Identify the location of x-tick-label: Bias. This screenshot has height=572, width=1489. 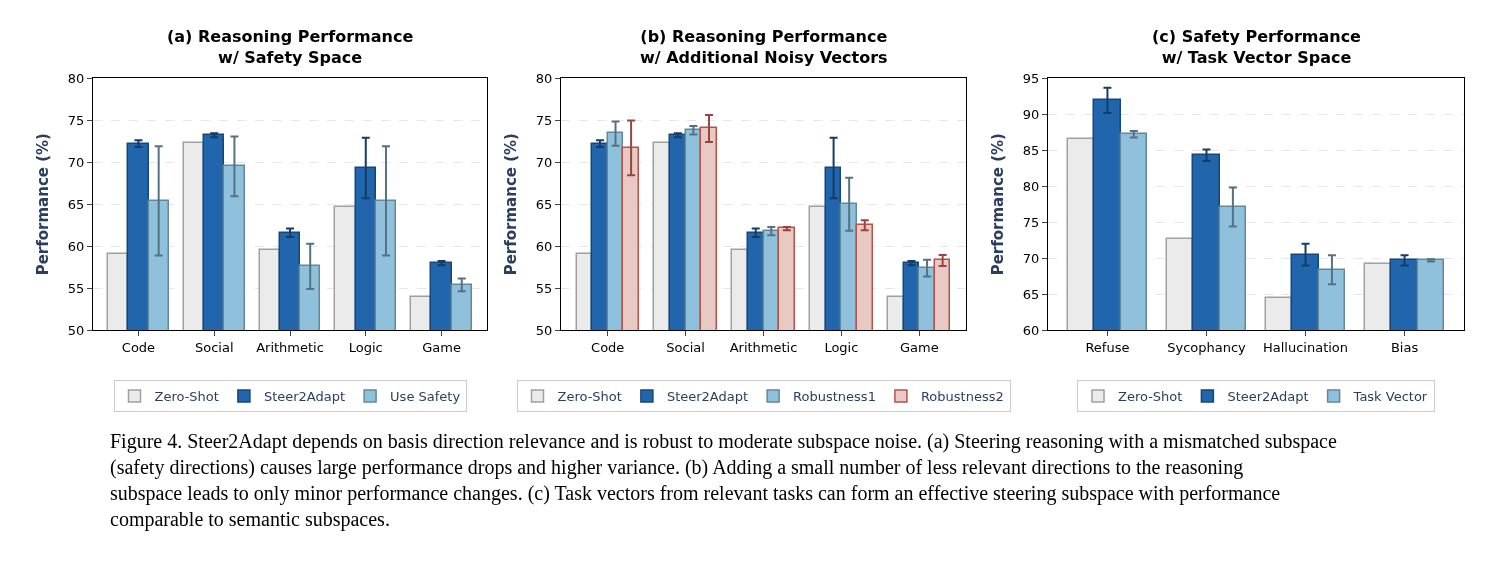
(1404, 347).